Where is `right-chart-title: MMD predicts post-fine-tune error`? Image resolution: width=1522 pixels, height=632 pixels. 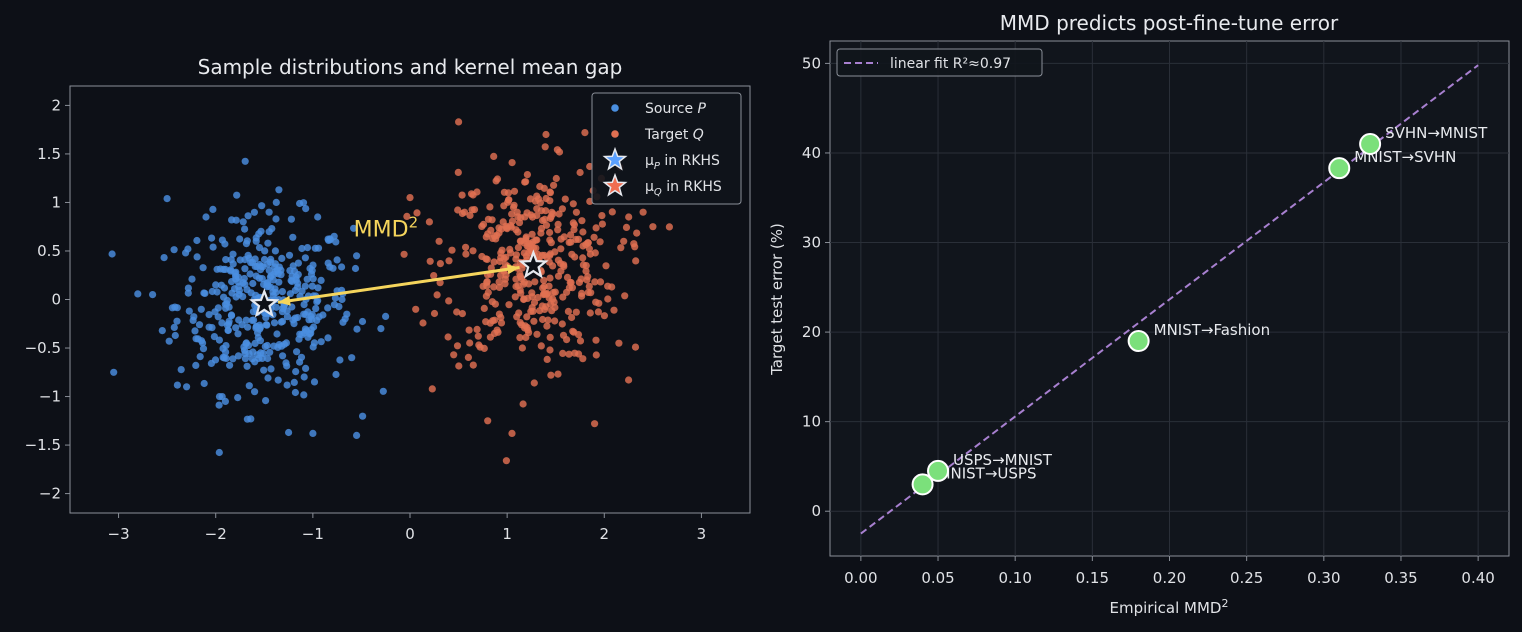 right-chart-title: MMD predicts post-fine-tune error is located at coordinates (1169, 23).